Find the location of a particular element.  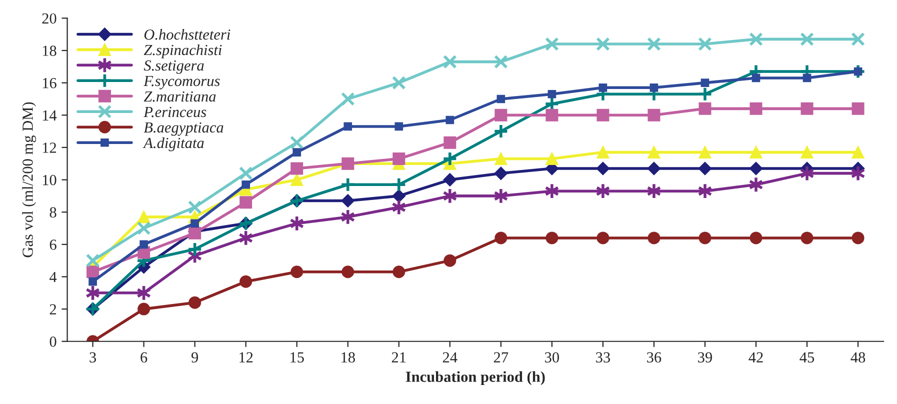

y-axis-title: Gas vol (ml/200 mg DM) is located at coordinates (29, 180).